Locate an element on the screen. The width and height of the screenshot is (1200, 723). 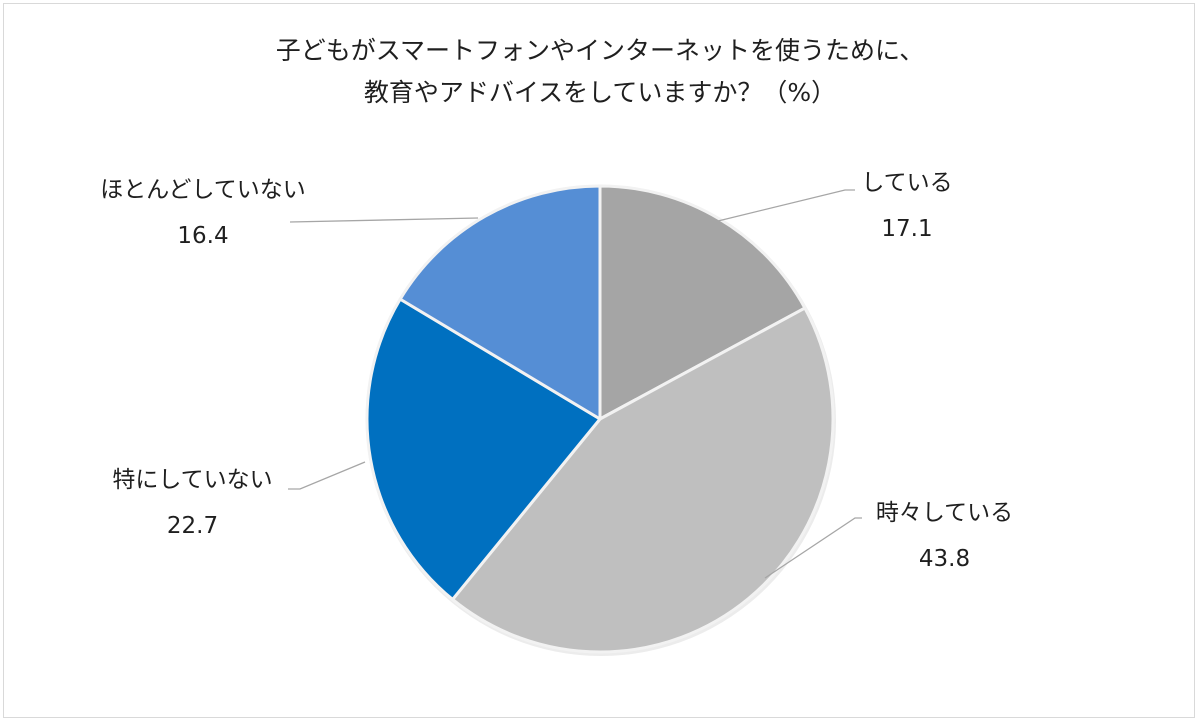
leader-line-hotondo is located at coordinates (384, 220).